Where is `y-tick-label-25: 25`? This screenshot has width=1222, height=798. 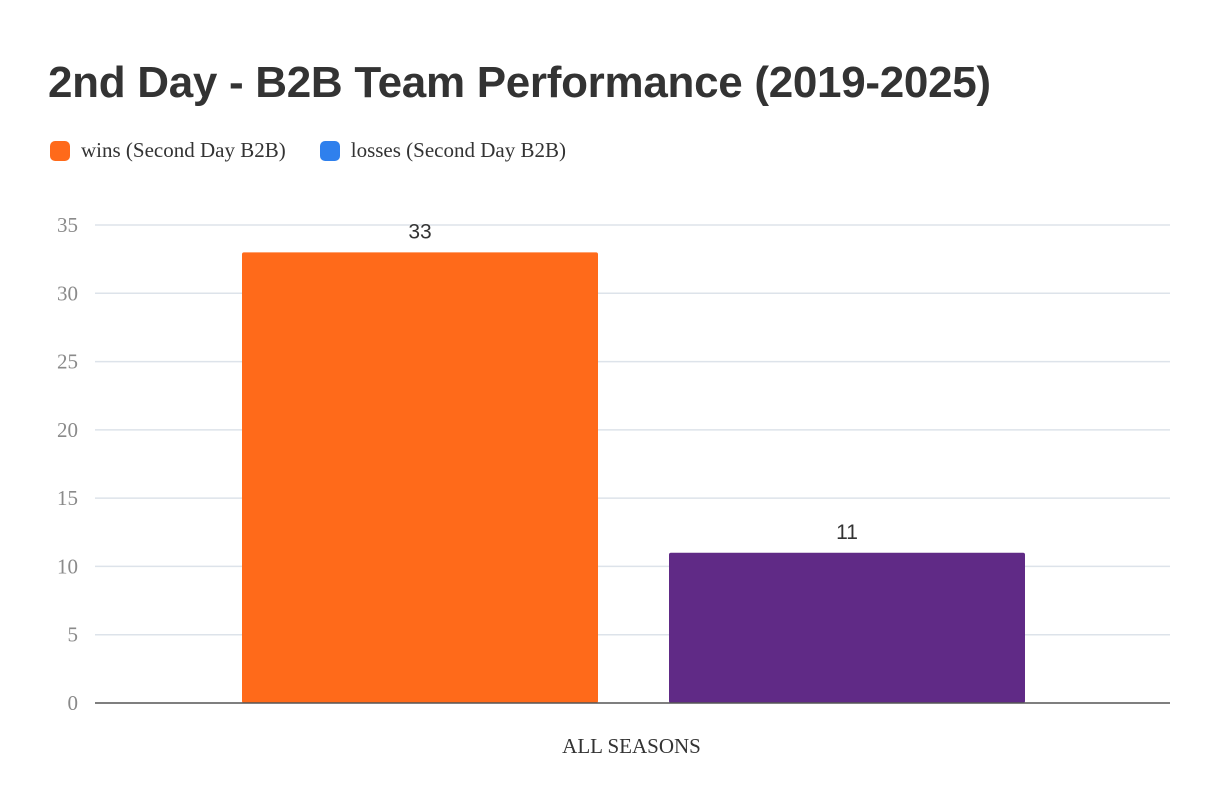
y-tick-label-25: 25 is located at coordinates (67, 362).